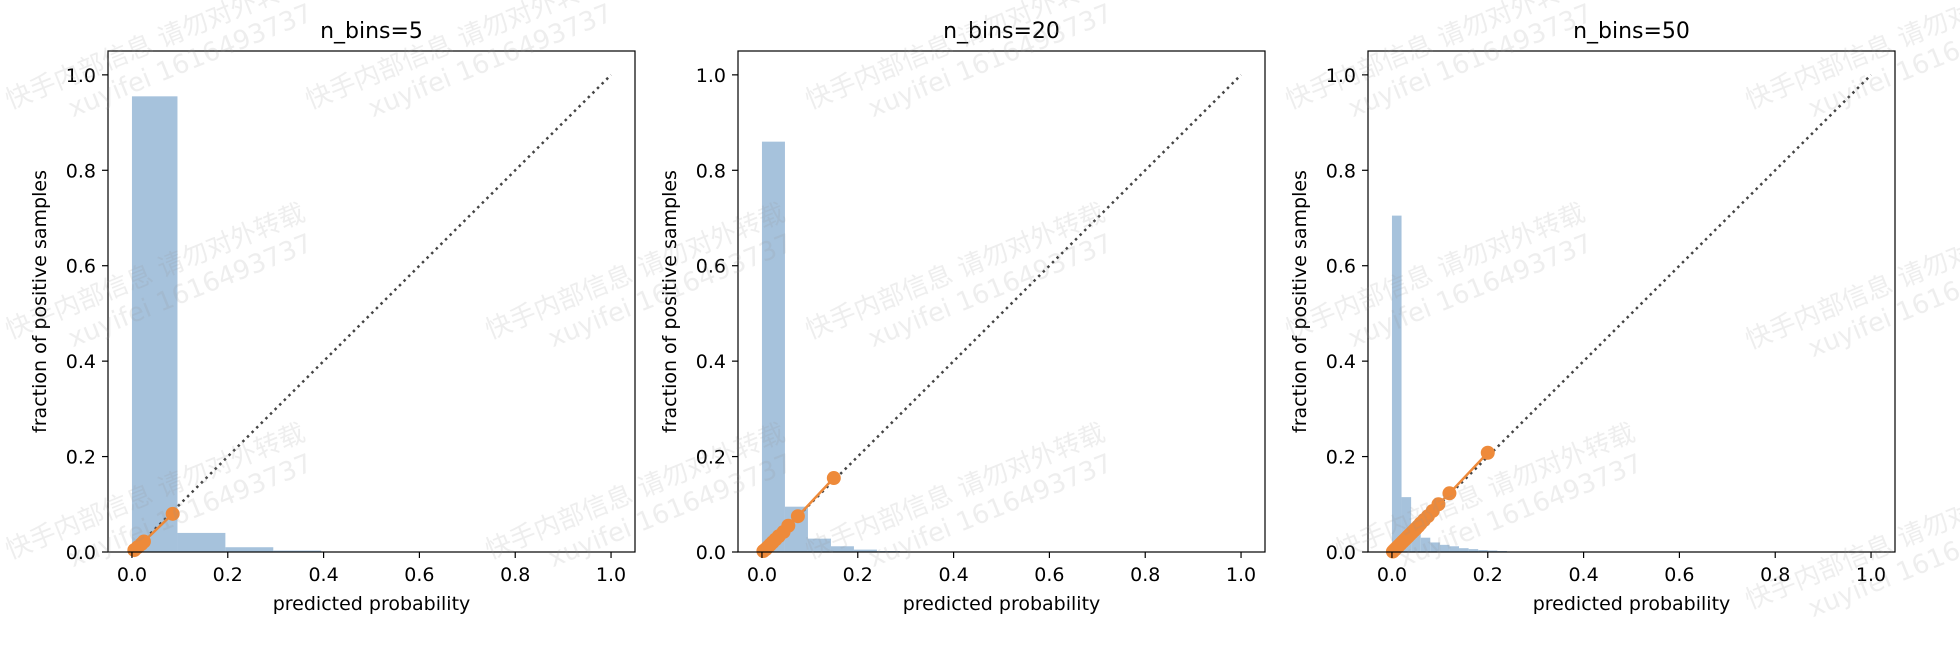 This screenshot has width=1960, height=646. Describe the element at coordinates (1001, 31) in the screenshot. I see `chart-title: n_bins=20` at that location.